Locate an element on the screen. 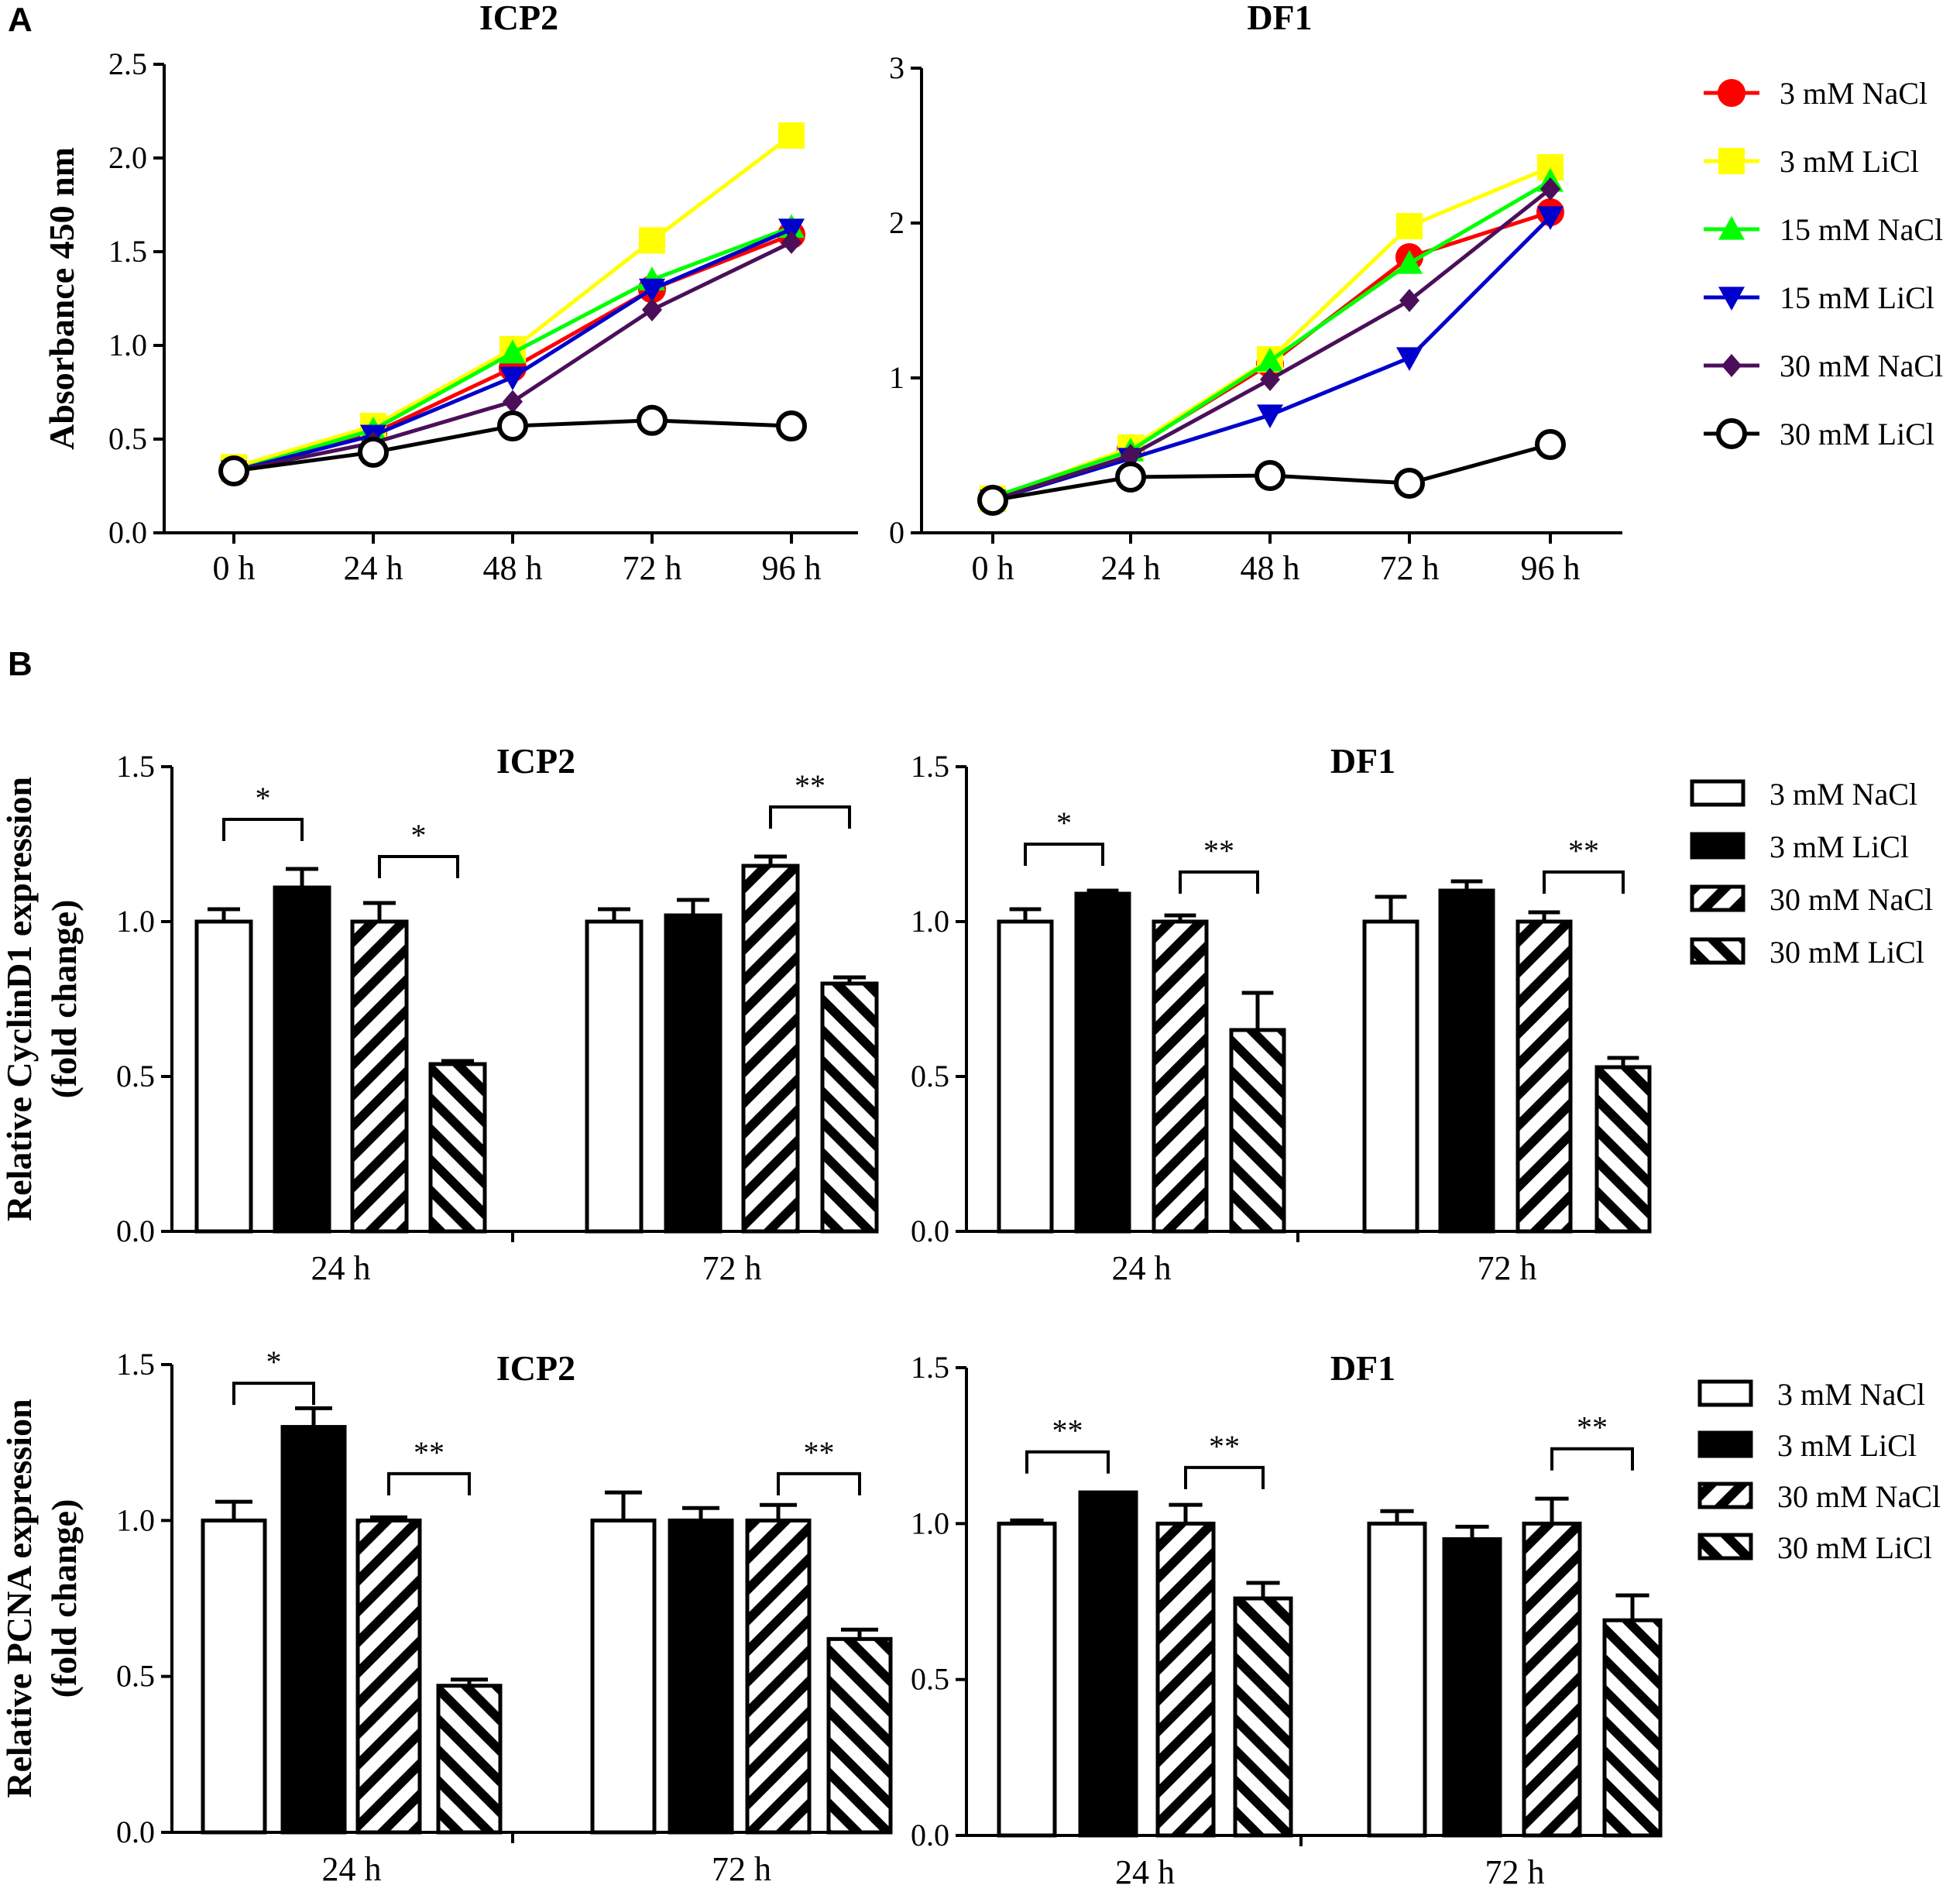 This screenshot has height=1885, width=1960. series-15-mm-nacl is located at coordinates (1272, 338).